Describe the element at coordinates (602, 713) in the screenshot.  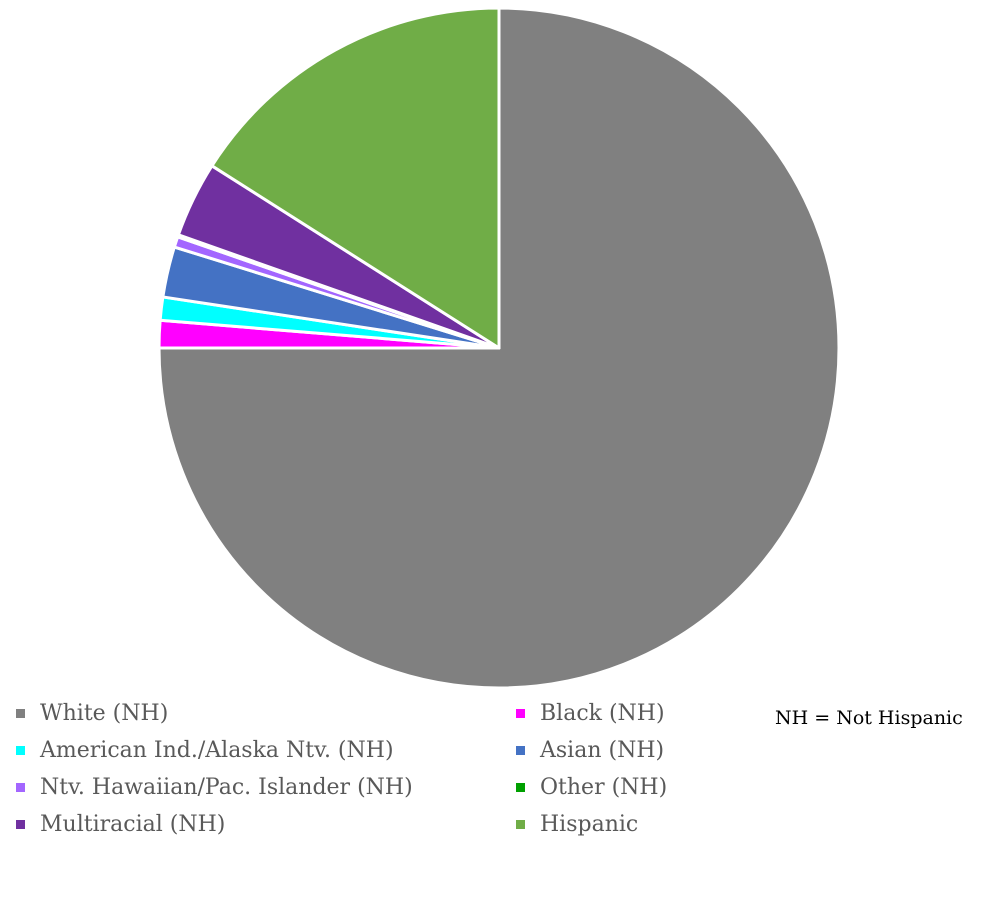
I see `legend-label: Black (NH)` at that location.